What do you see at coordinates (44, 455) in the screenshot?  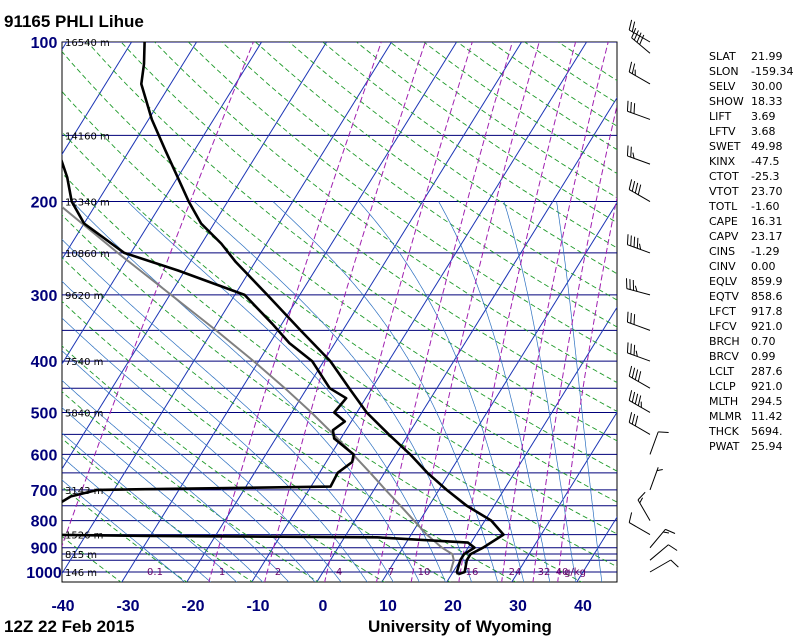 I see `pressure-tick-label: 600` at bounding box center [44, 455].